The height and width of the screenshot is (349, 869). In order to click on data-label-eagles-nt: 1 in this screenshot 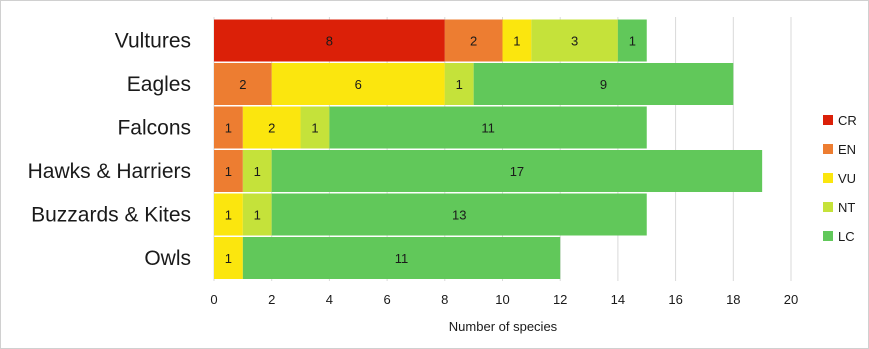, I will do `click(459, 84)`.